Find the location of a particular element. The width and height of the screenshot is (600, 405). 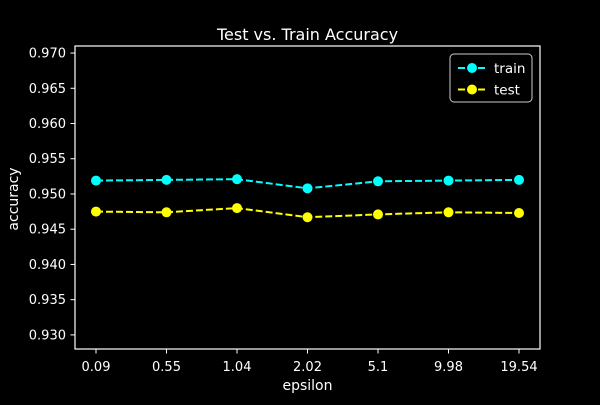

y-tick-label: 0.930 is located at coordinates (47, 335).